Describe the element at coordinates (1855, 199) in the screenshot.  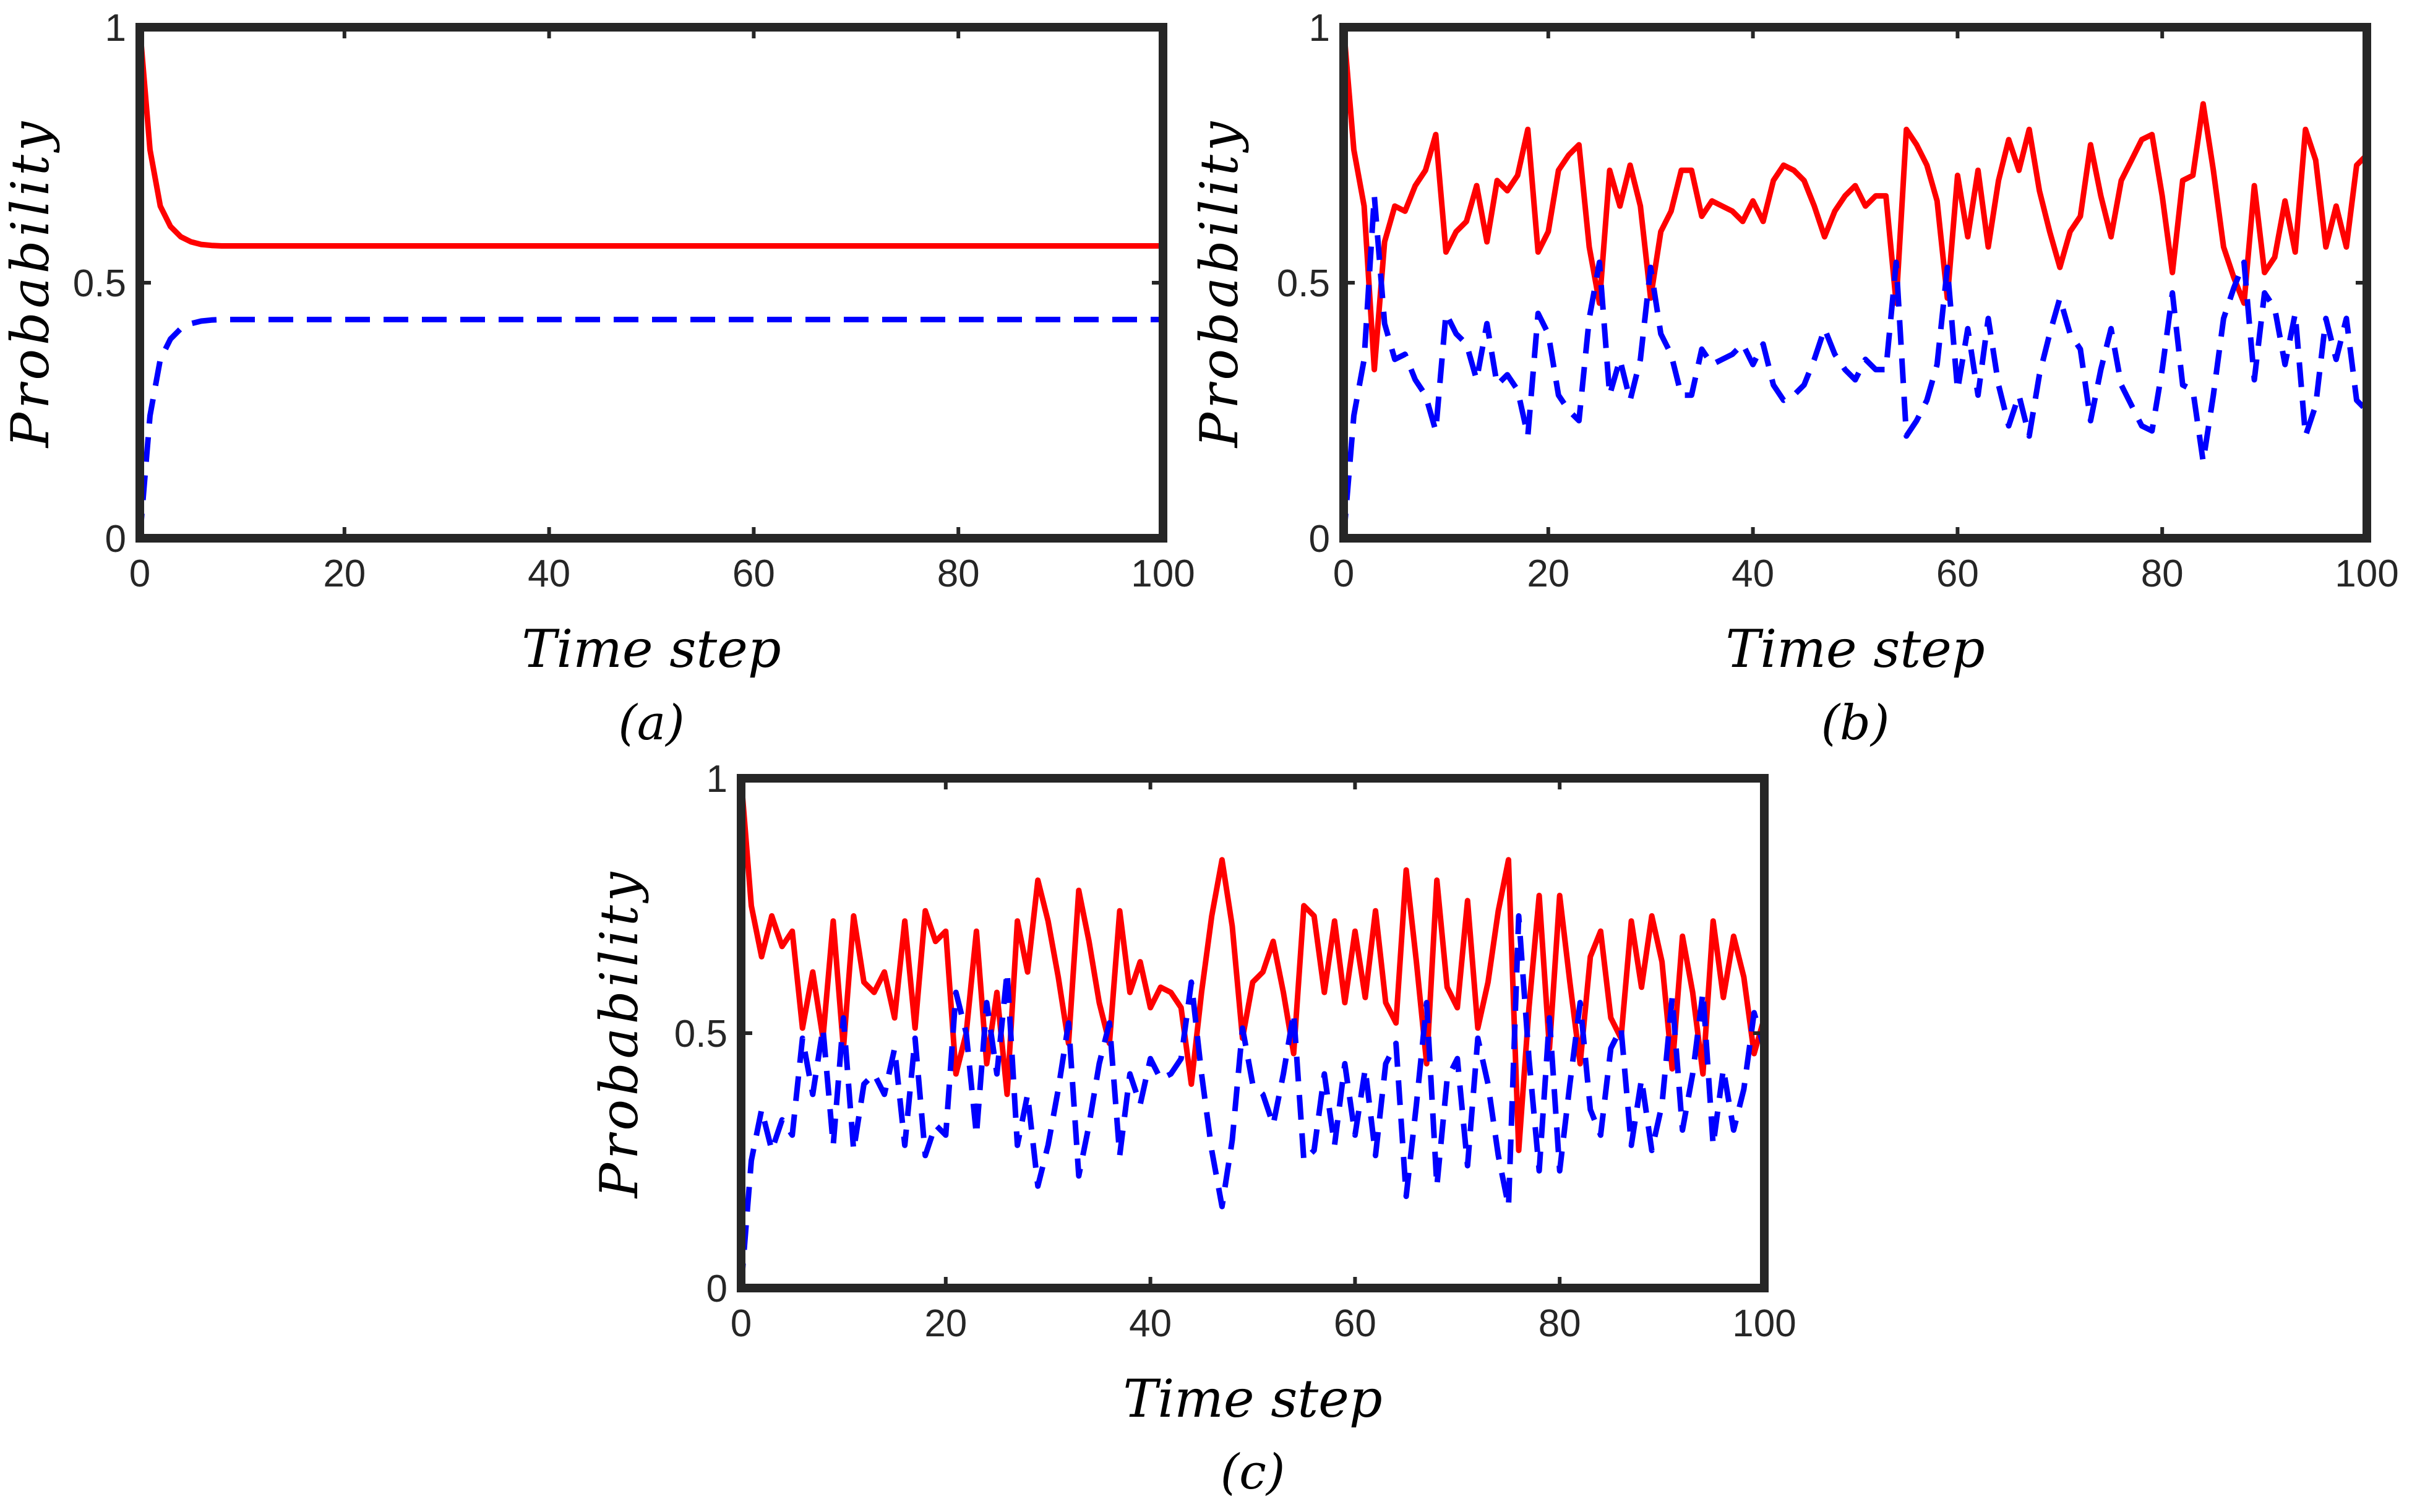
I see `series-line-red-solid-b` at that location.